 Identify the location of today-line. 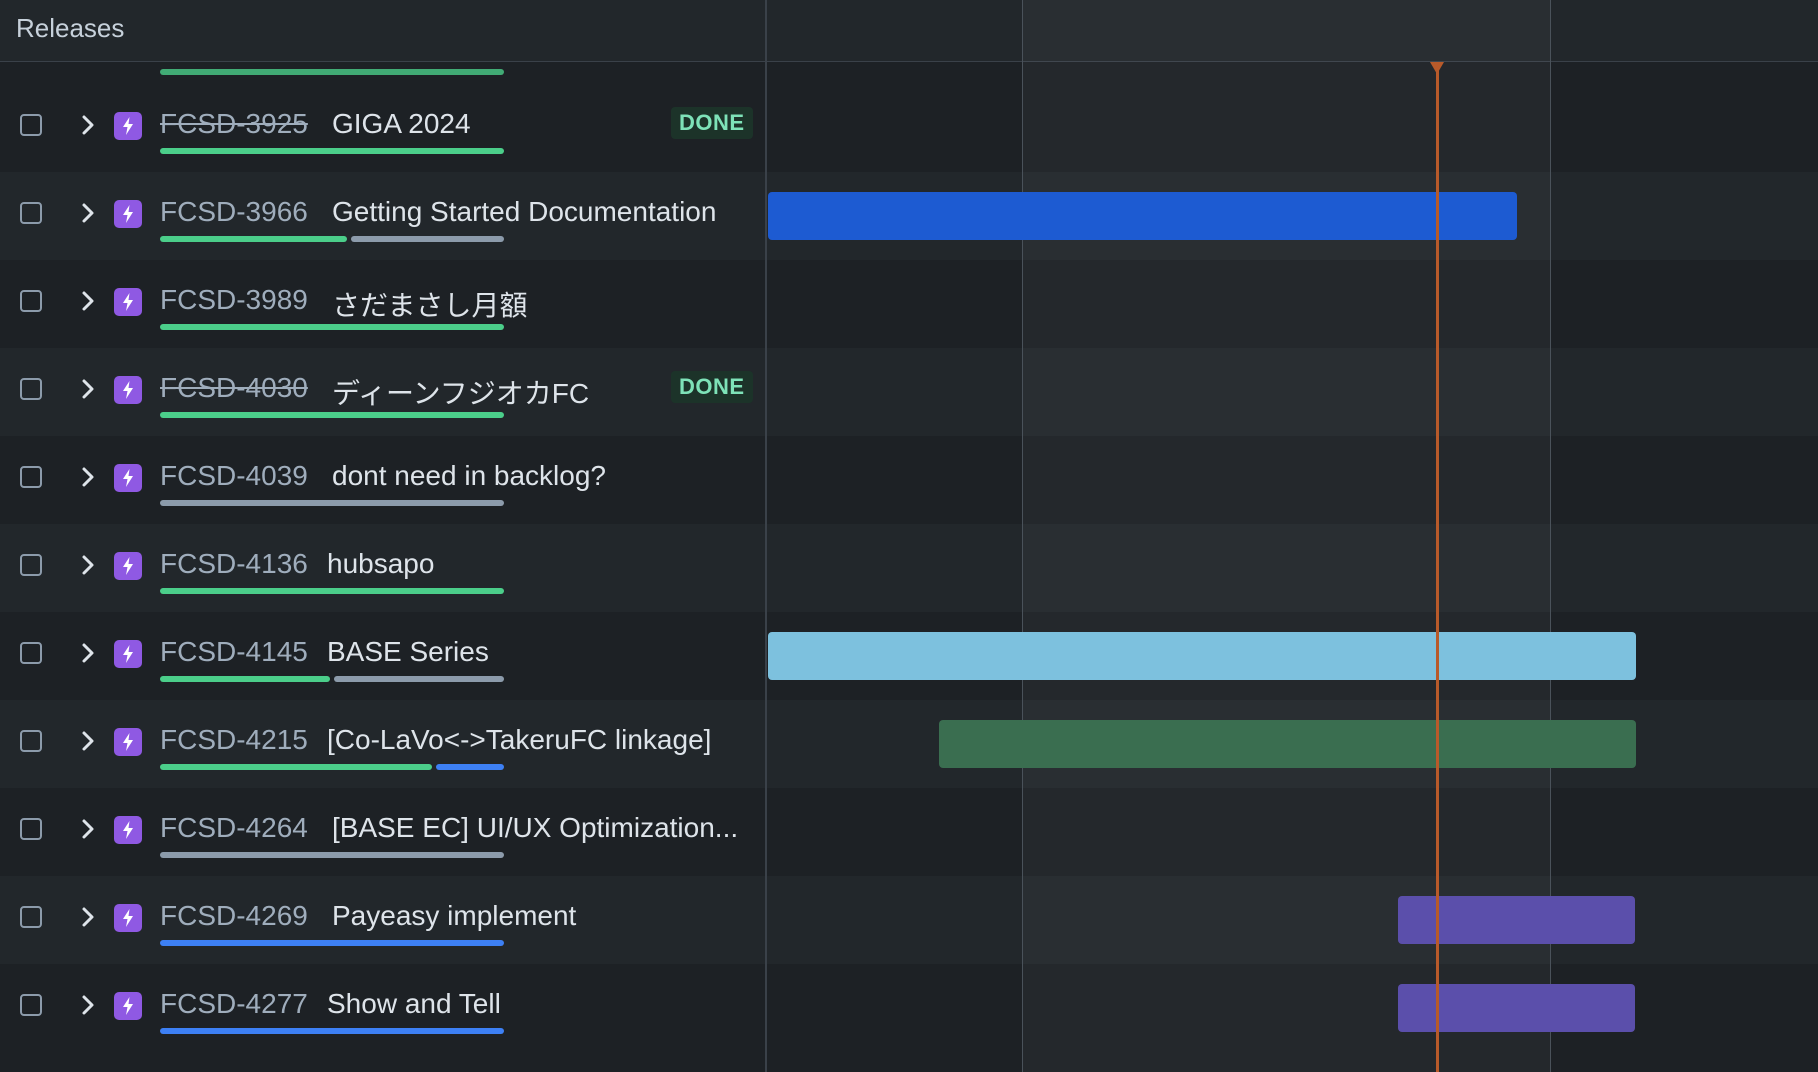
(1437, 568).